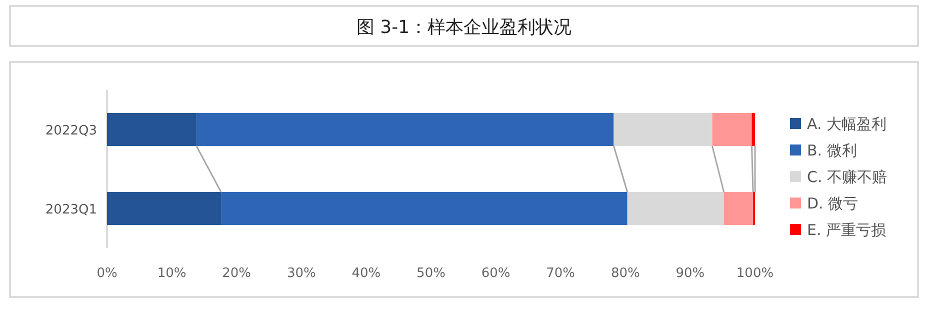  I want to click on x-tick-label: 100%, so click(755, 273).